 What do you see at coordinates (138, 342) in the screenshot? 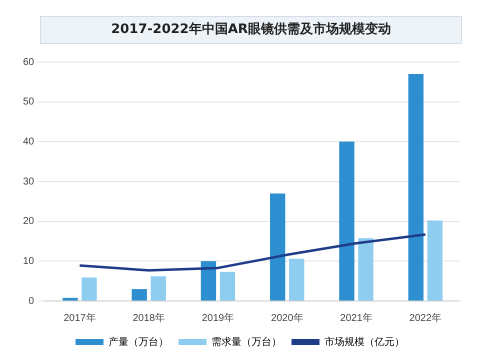
I see `legend-label: 产量（万台）` at bounding box center [138, 342].